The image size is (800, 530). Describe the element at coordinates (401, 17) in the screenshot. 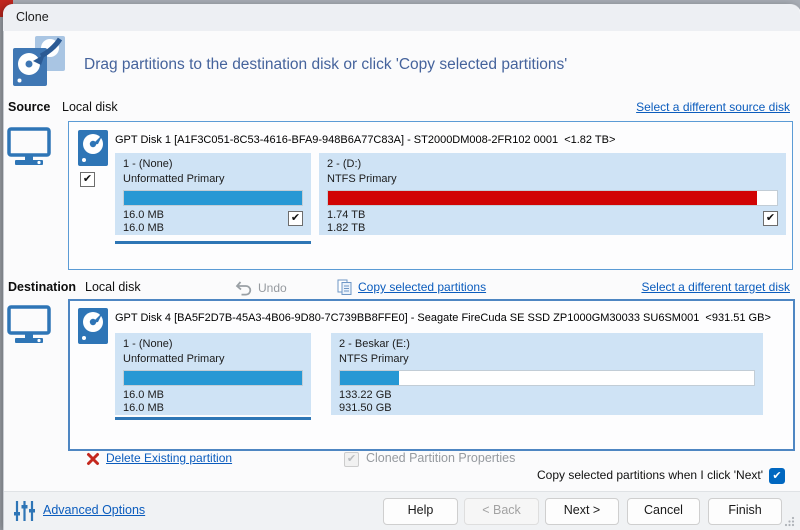

I see `title-bar: Clone` at that location.